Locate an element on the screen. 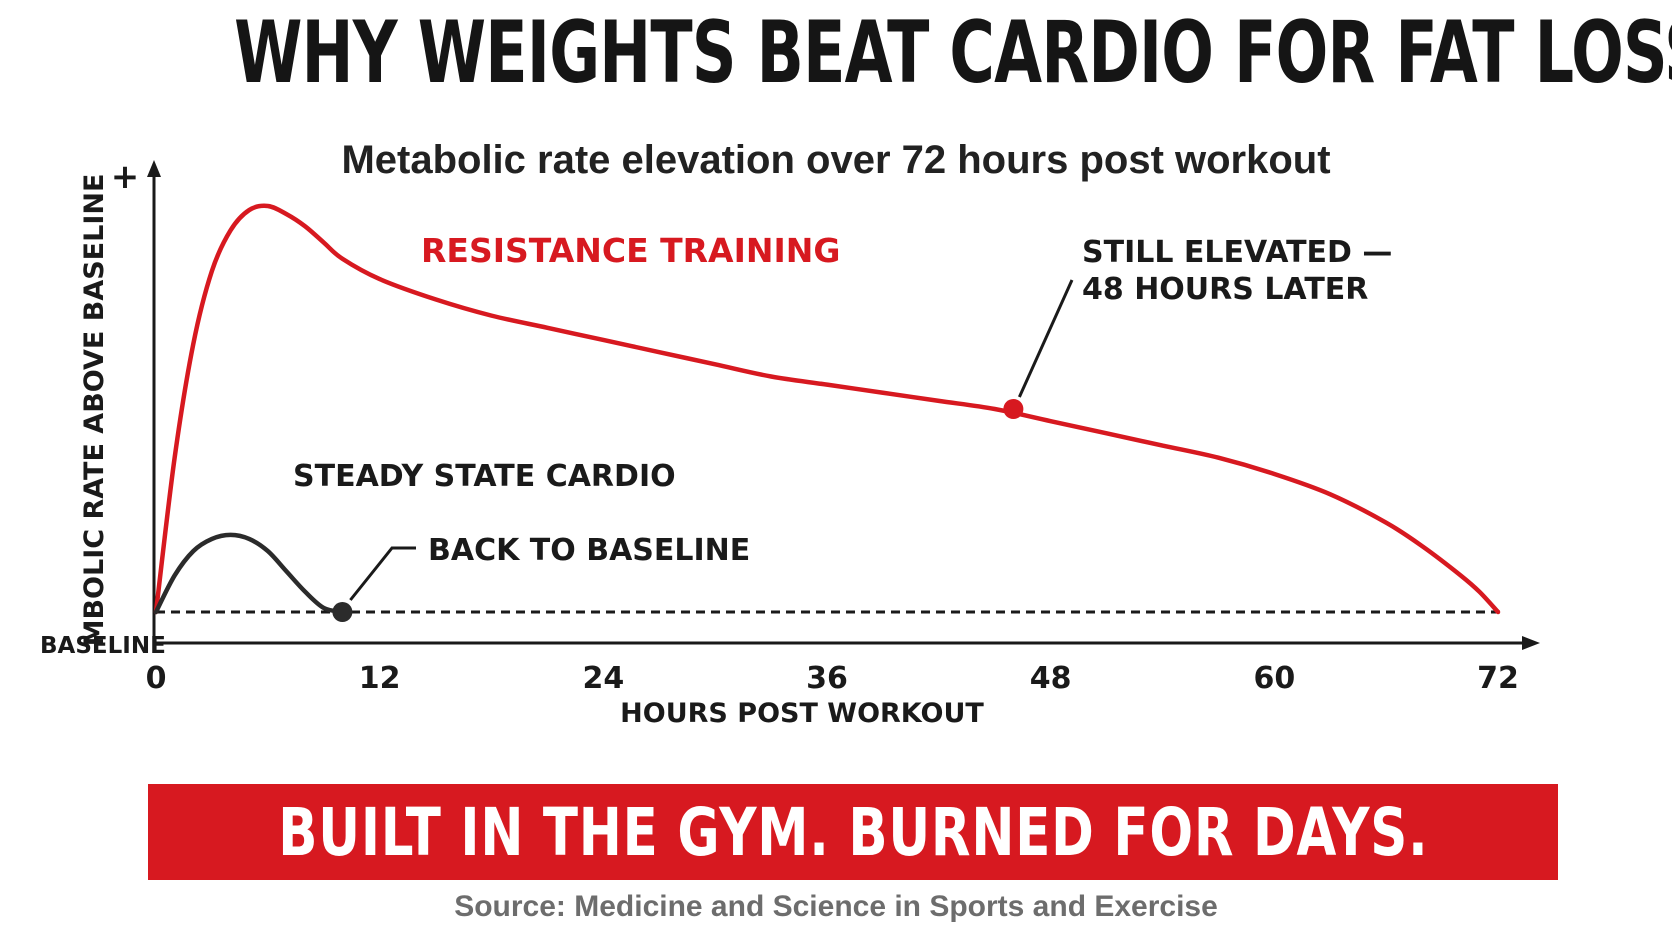 The height and width of the screenshot is (941, 1672). annotation-leader-back-to-baseline is located at coordinates (382, 573).